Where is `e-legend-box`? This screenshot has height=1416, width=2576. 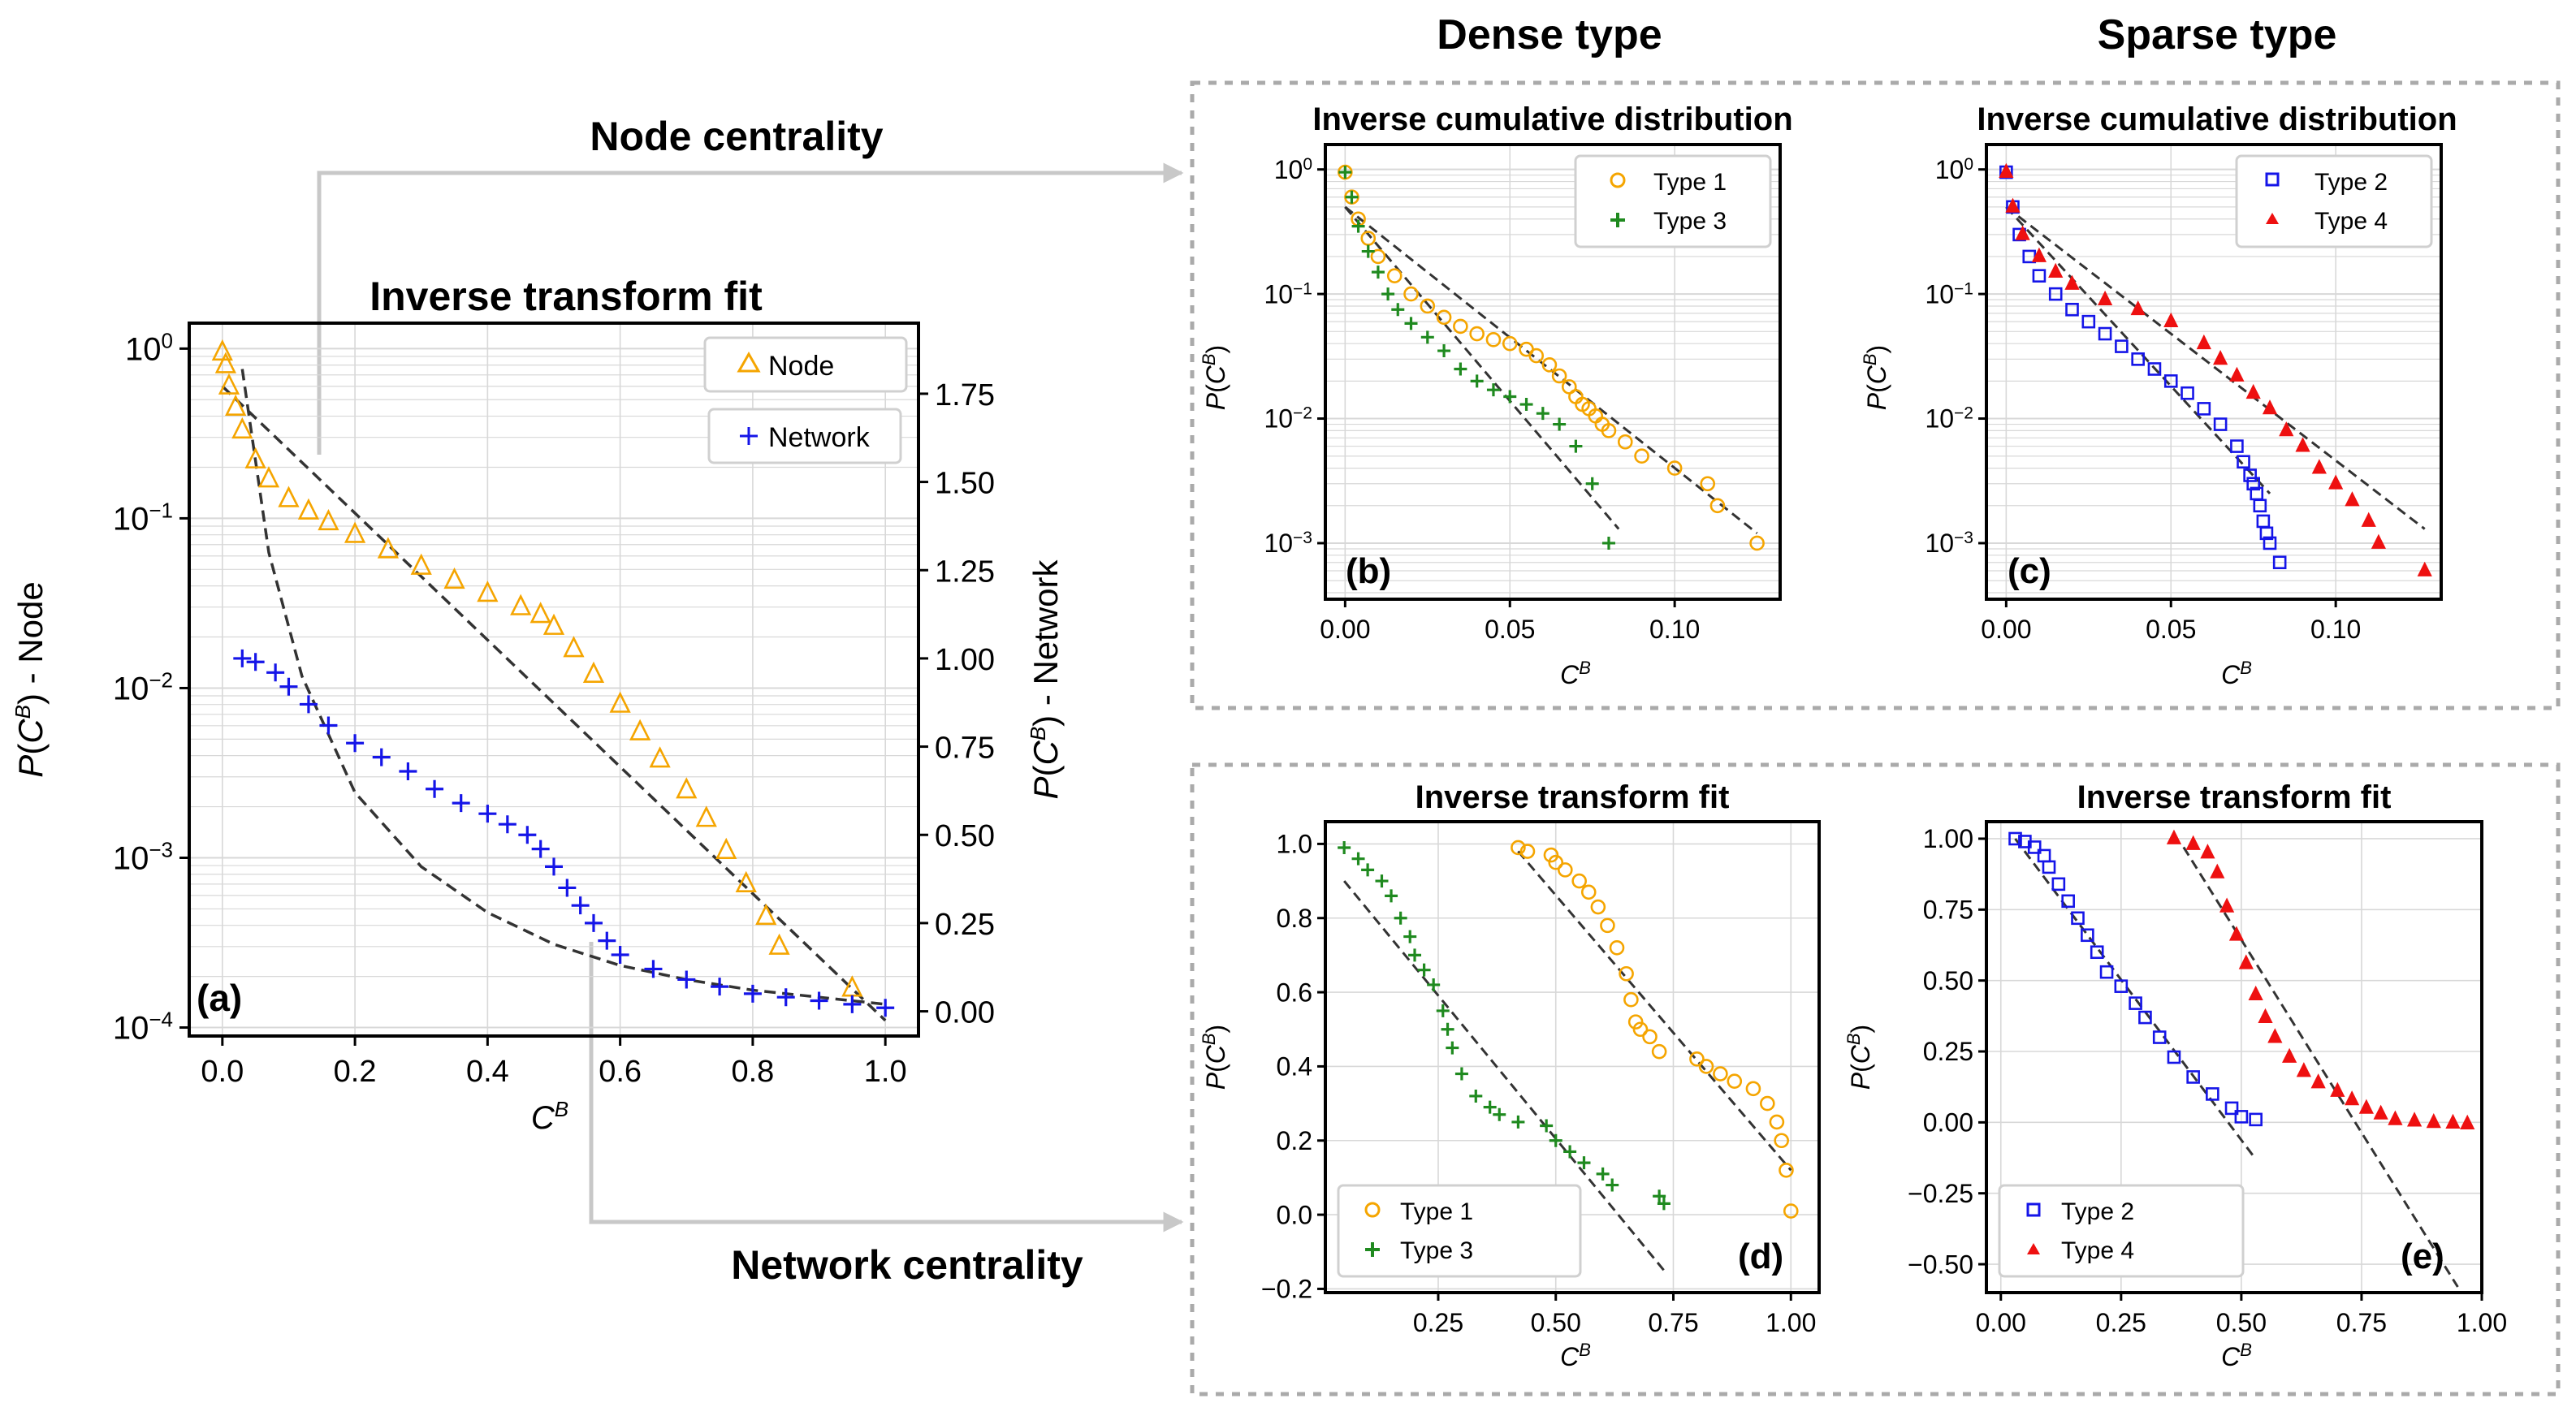
e-legend-box is located at coordinates (2121, 1231).